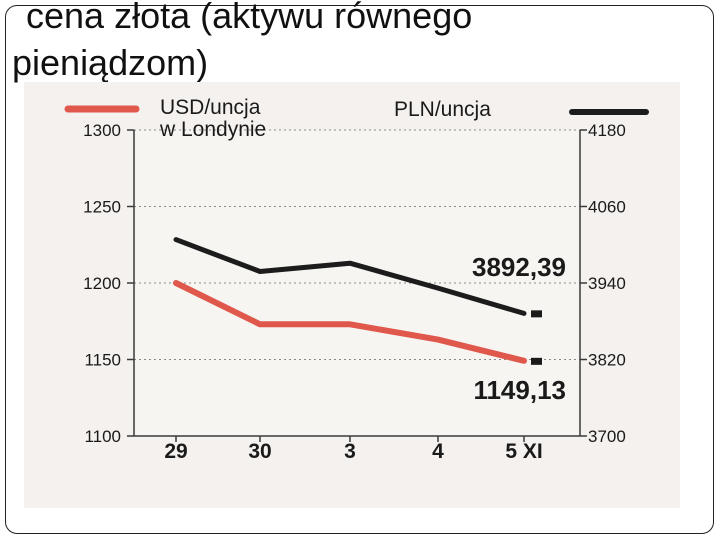 The image size is (720, 540). Describe the element at coordinates (212, 129) in the screenshot. I see `legend-label-usd: w Londynie` at that location.